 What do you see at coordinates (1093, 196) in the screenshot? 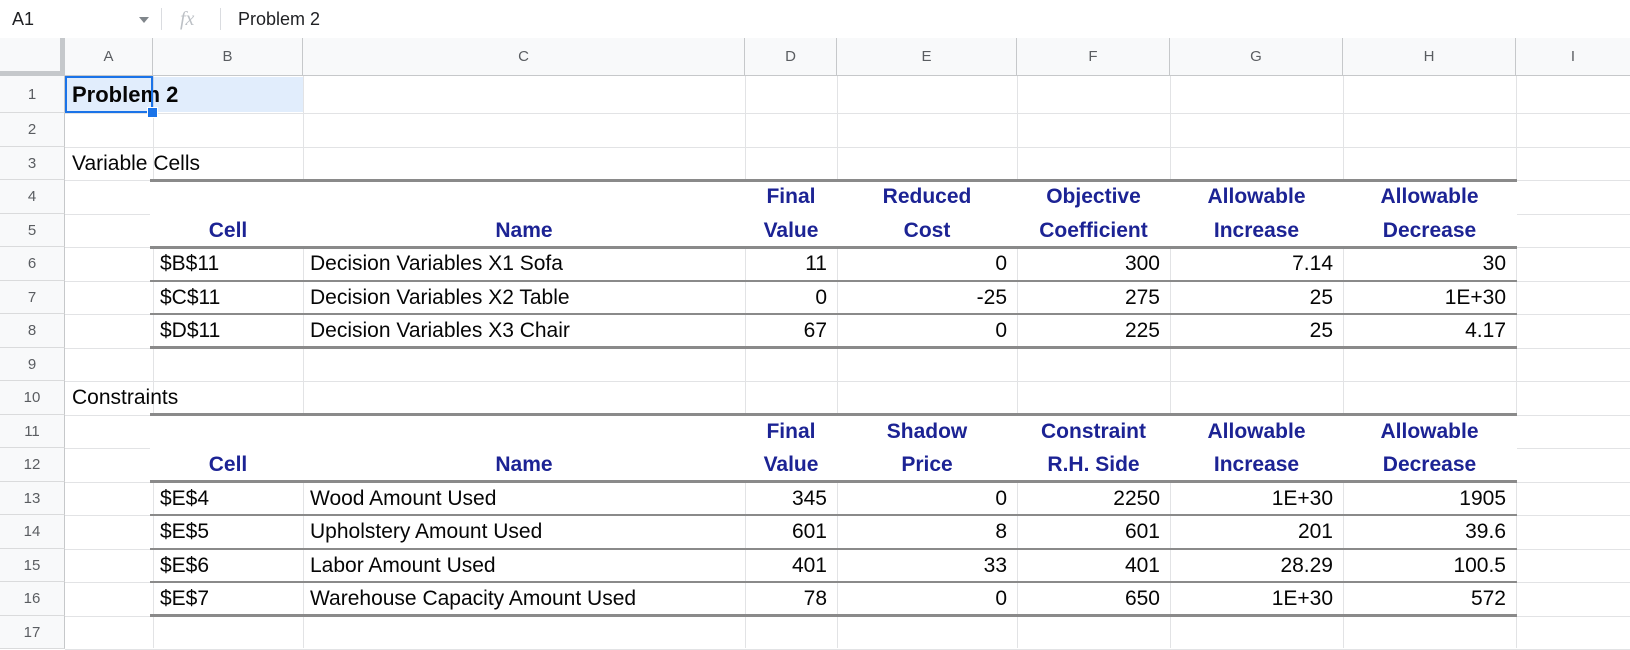
I see `cell-F4: Objective` at bounding box center [1093, 196].